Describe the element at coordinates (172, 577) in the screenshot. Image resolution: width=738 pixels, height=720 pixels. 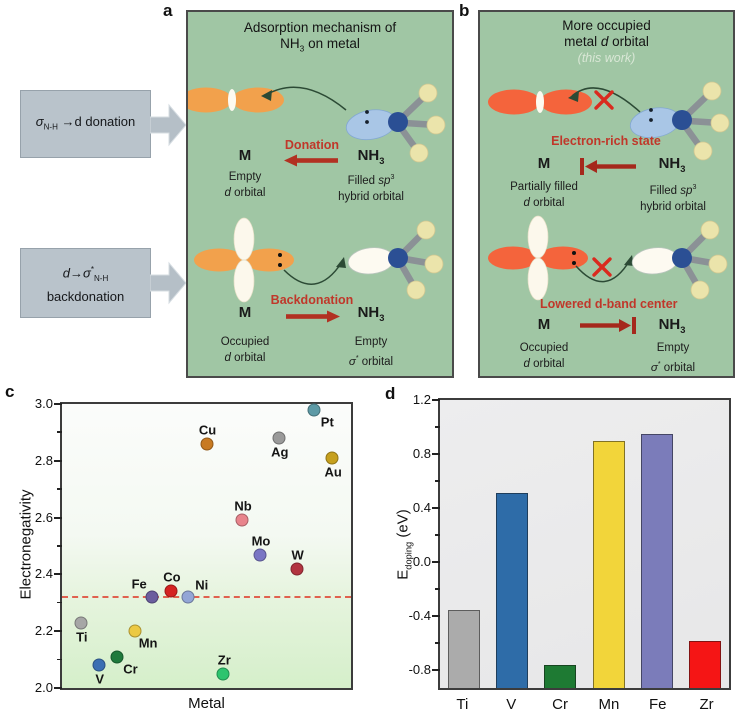
I see `scatter-point-label-Co: Co` at that location.